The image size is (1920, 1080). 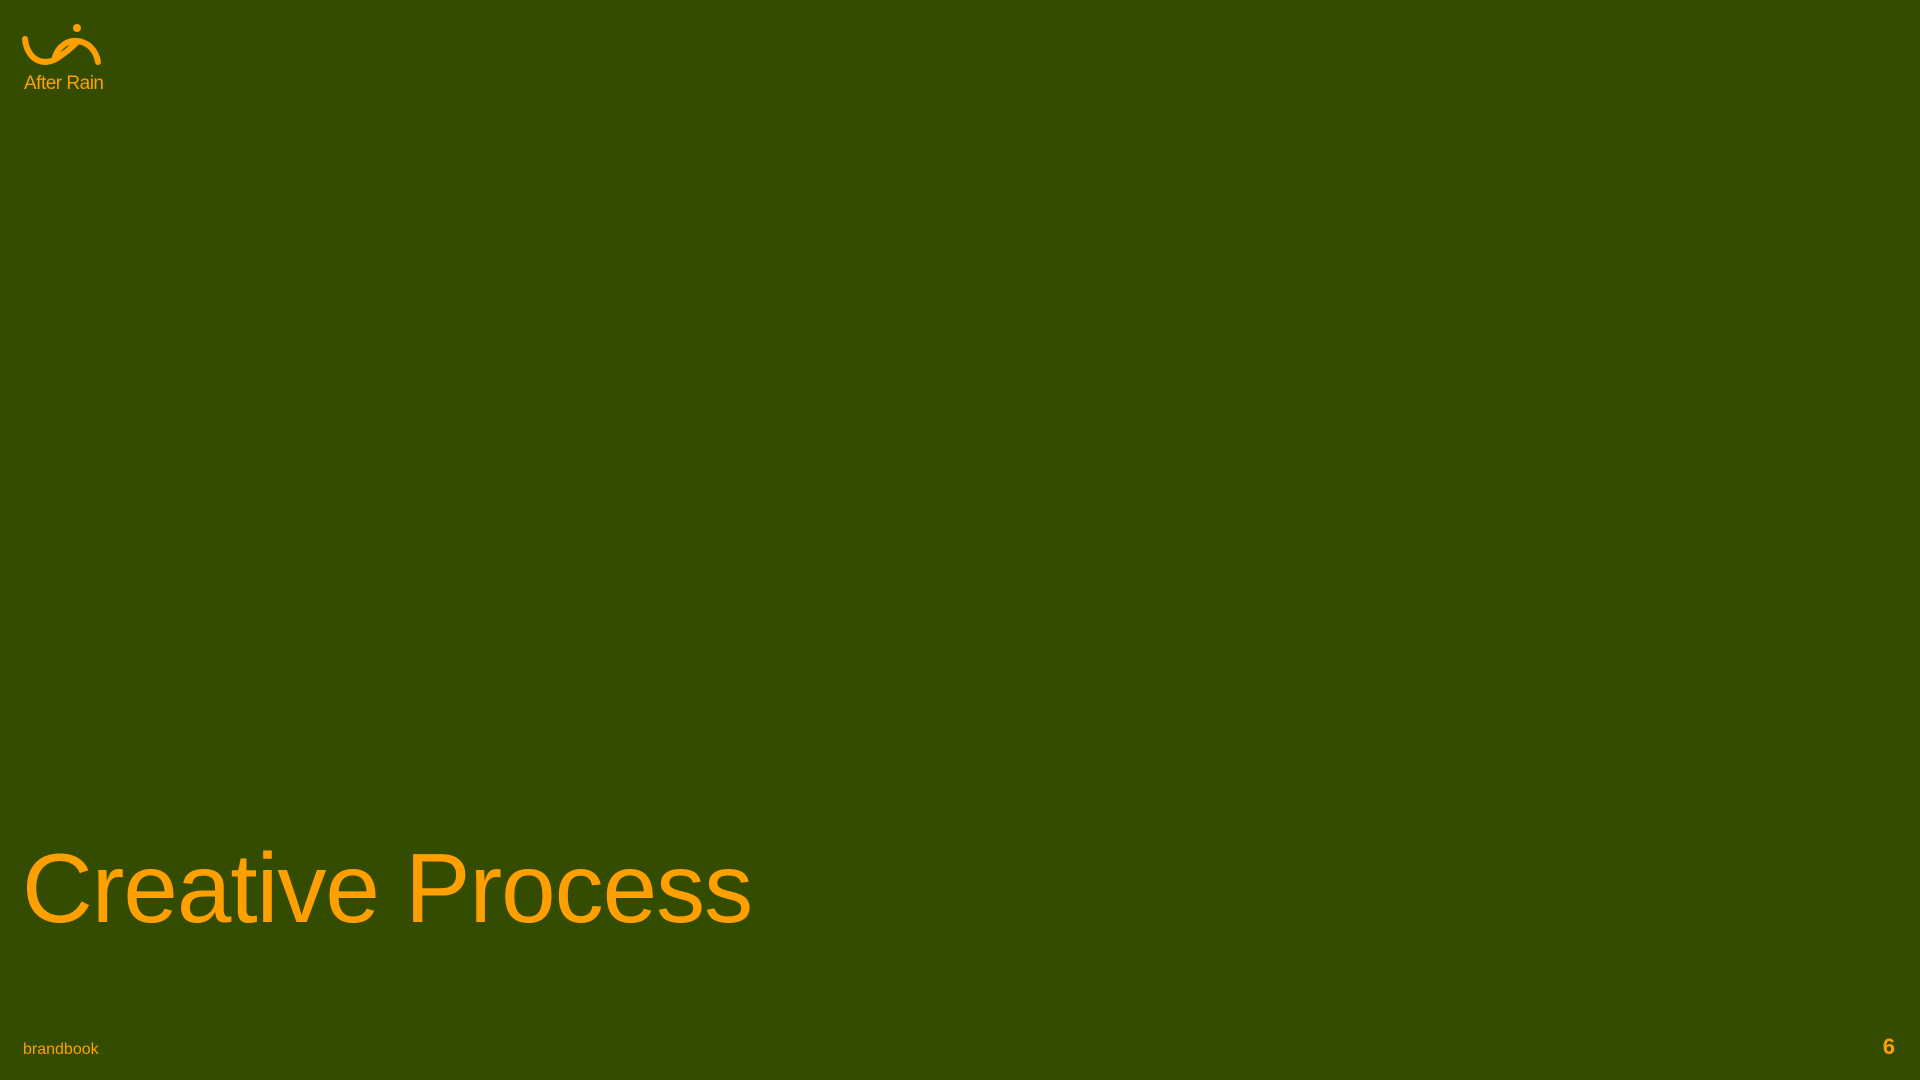 What do you see at coordinates (61, 44) in the screenshot?
I see `after-rain-logo-icon` at bounding box center [61, 44].